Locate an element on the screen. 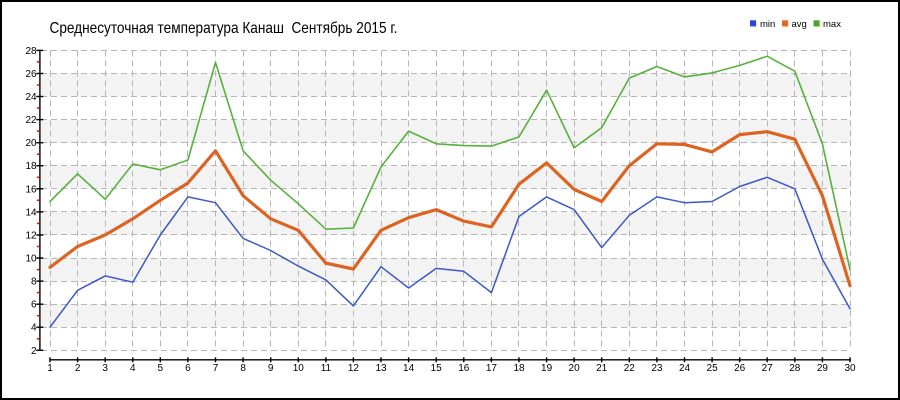  svg-text: avg is located at coordinates (799, 24).